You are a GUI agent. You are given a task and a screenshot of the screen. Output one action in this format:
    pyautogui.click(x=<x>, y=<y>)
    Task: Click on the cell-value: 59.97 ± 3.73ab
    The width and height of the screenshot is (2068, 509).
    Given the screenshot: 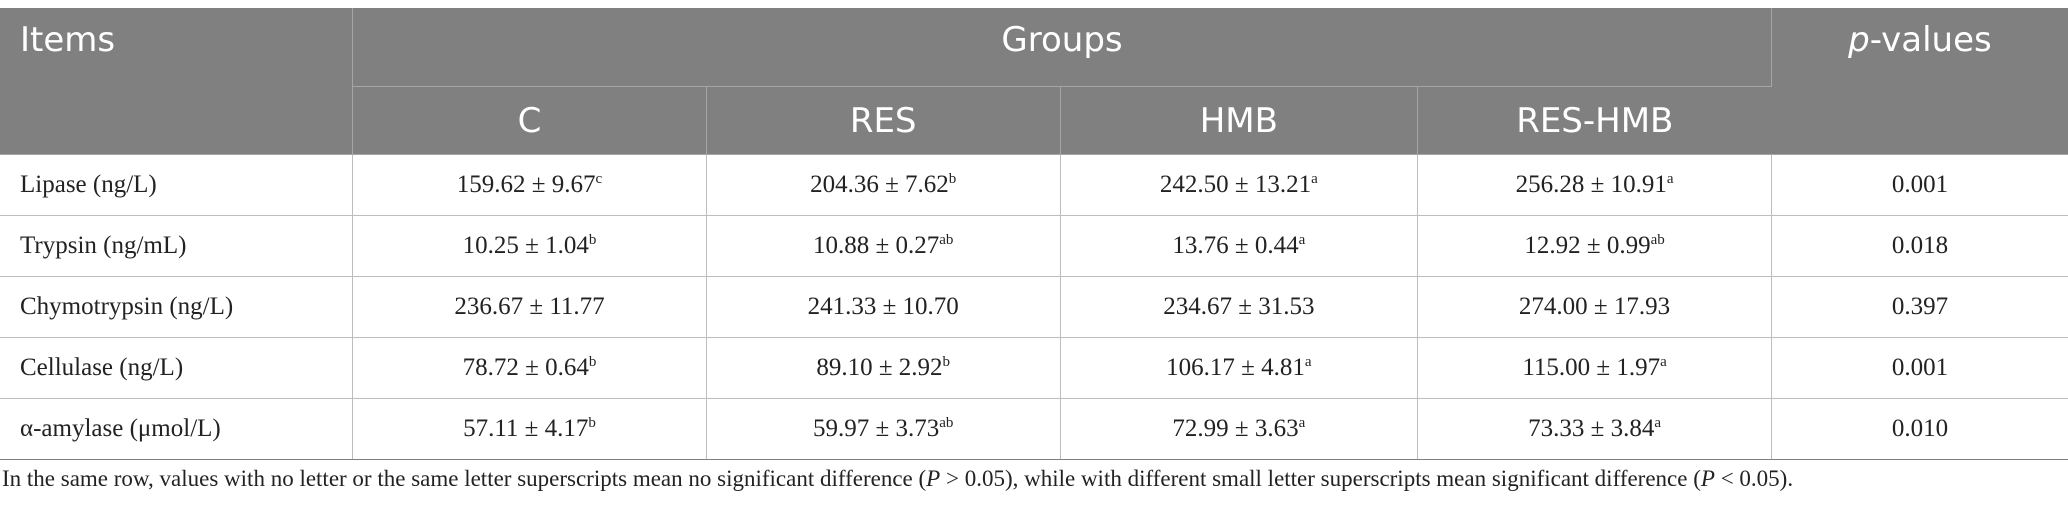 What is the action you would take?
    pyautogui.click(x=883, y=429)
    